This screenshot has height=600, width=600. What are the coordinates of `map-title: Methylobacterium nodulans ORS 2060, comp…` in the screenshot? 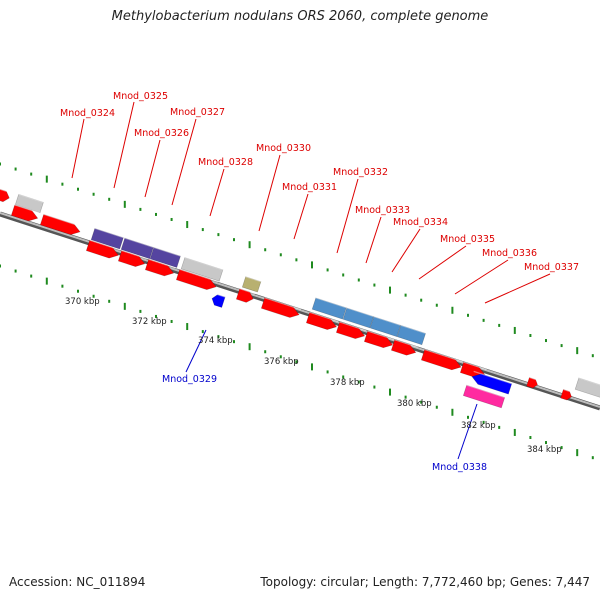 It's located at (300, 16).